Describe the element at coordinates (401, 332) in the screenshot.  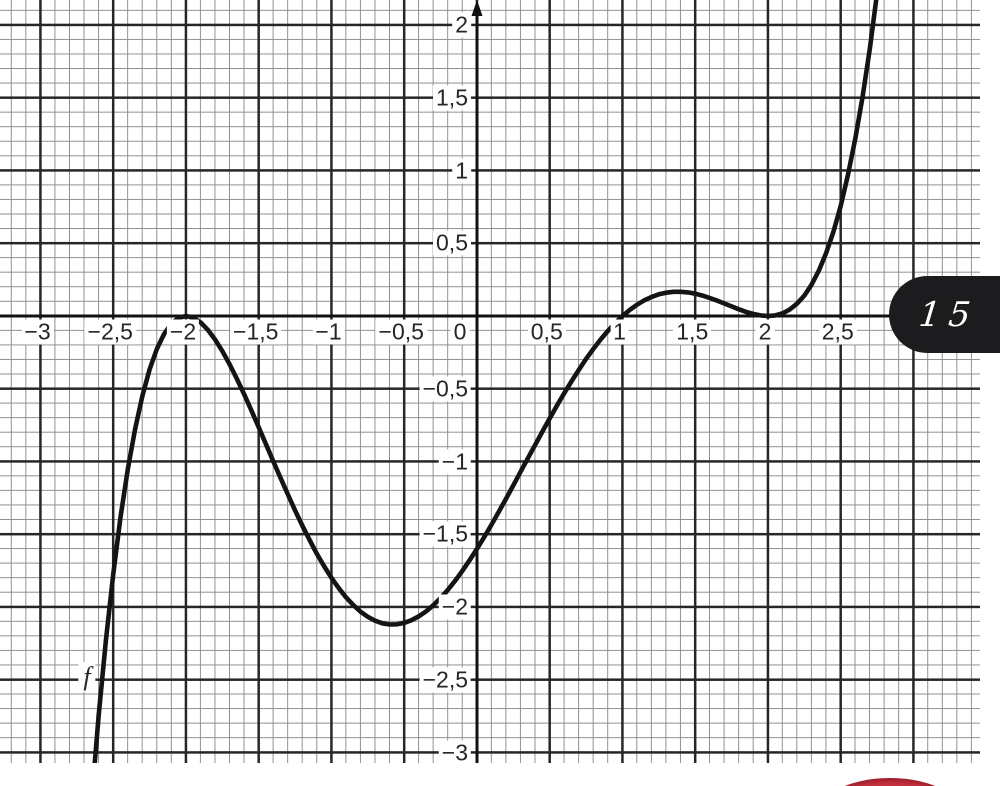
I see `x-tick-label: −0,5` at that location.